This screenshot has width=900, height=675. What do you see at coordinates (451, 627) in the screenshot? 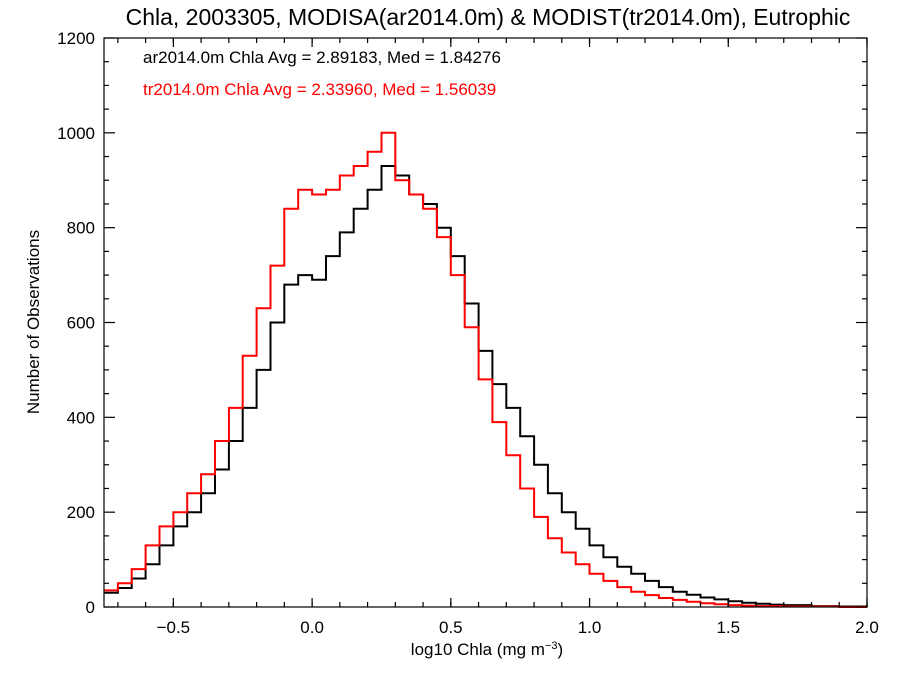
I see `x-tick-label: 0.5` at bounding box center [451, 627].